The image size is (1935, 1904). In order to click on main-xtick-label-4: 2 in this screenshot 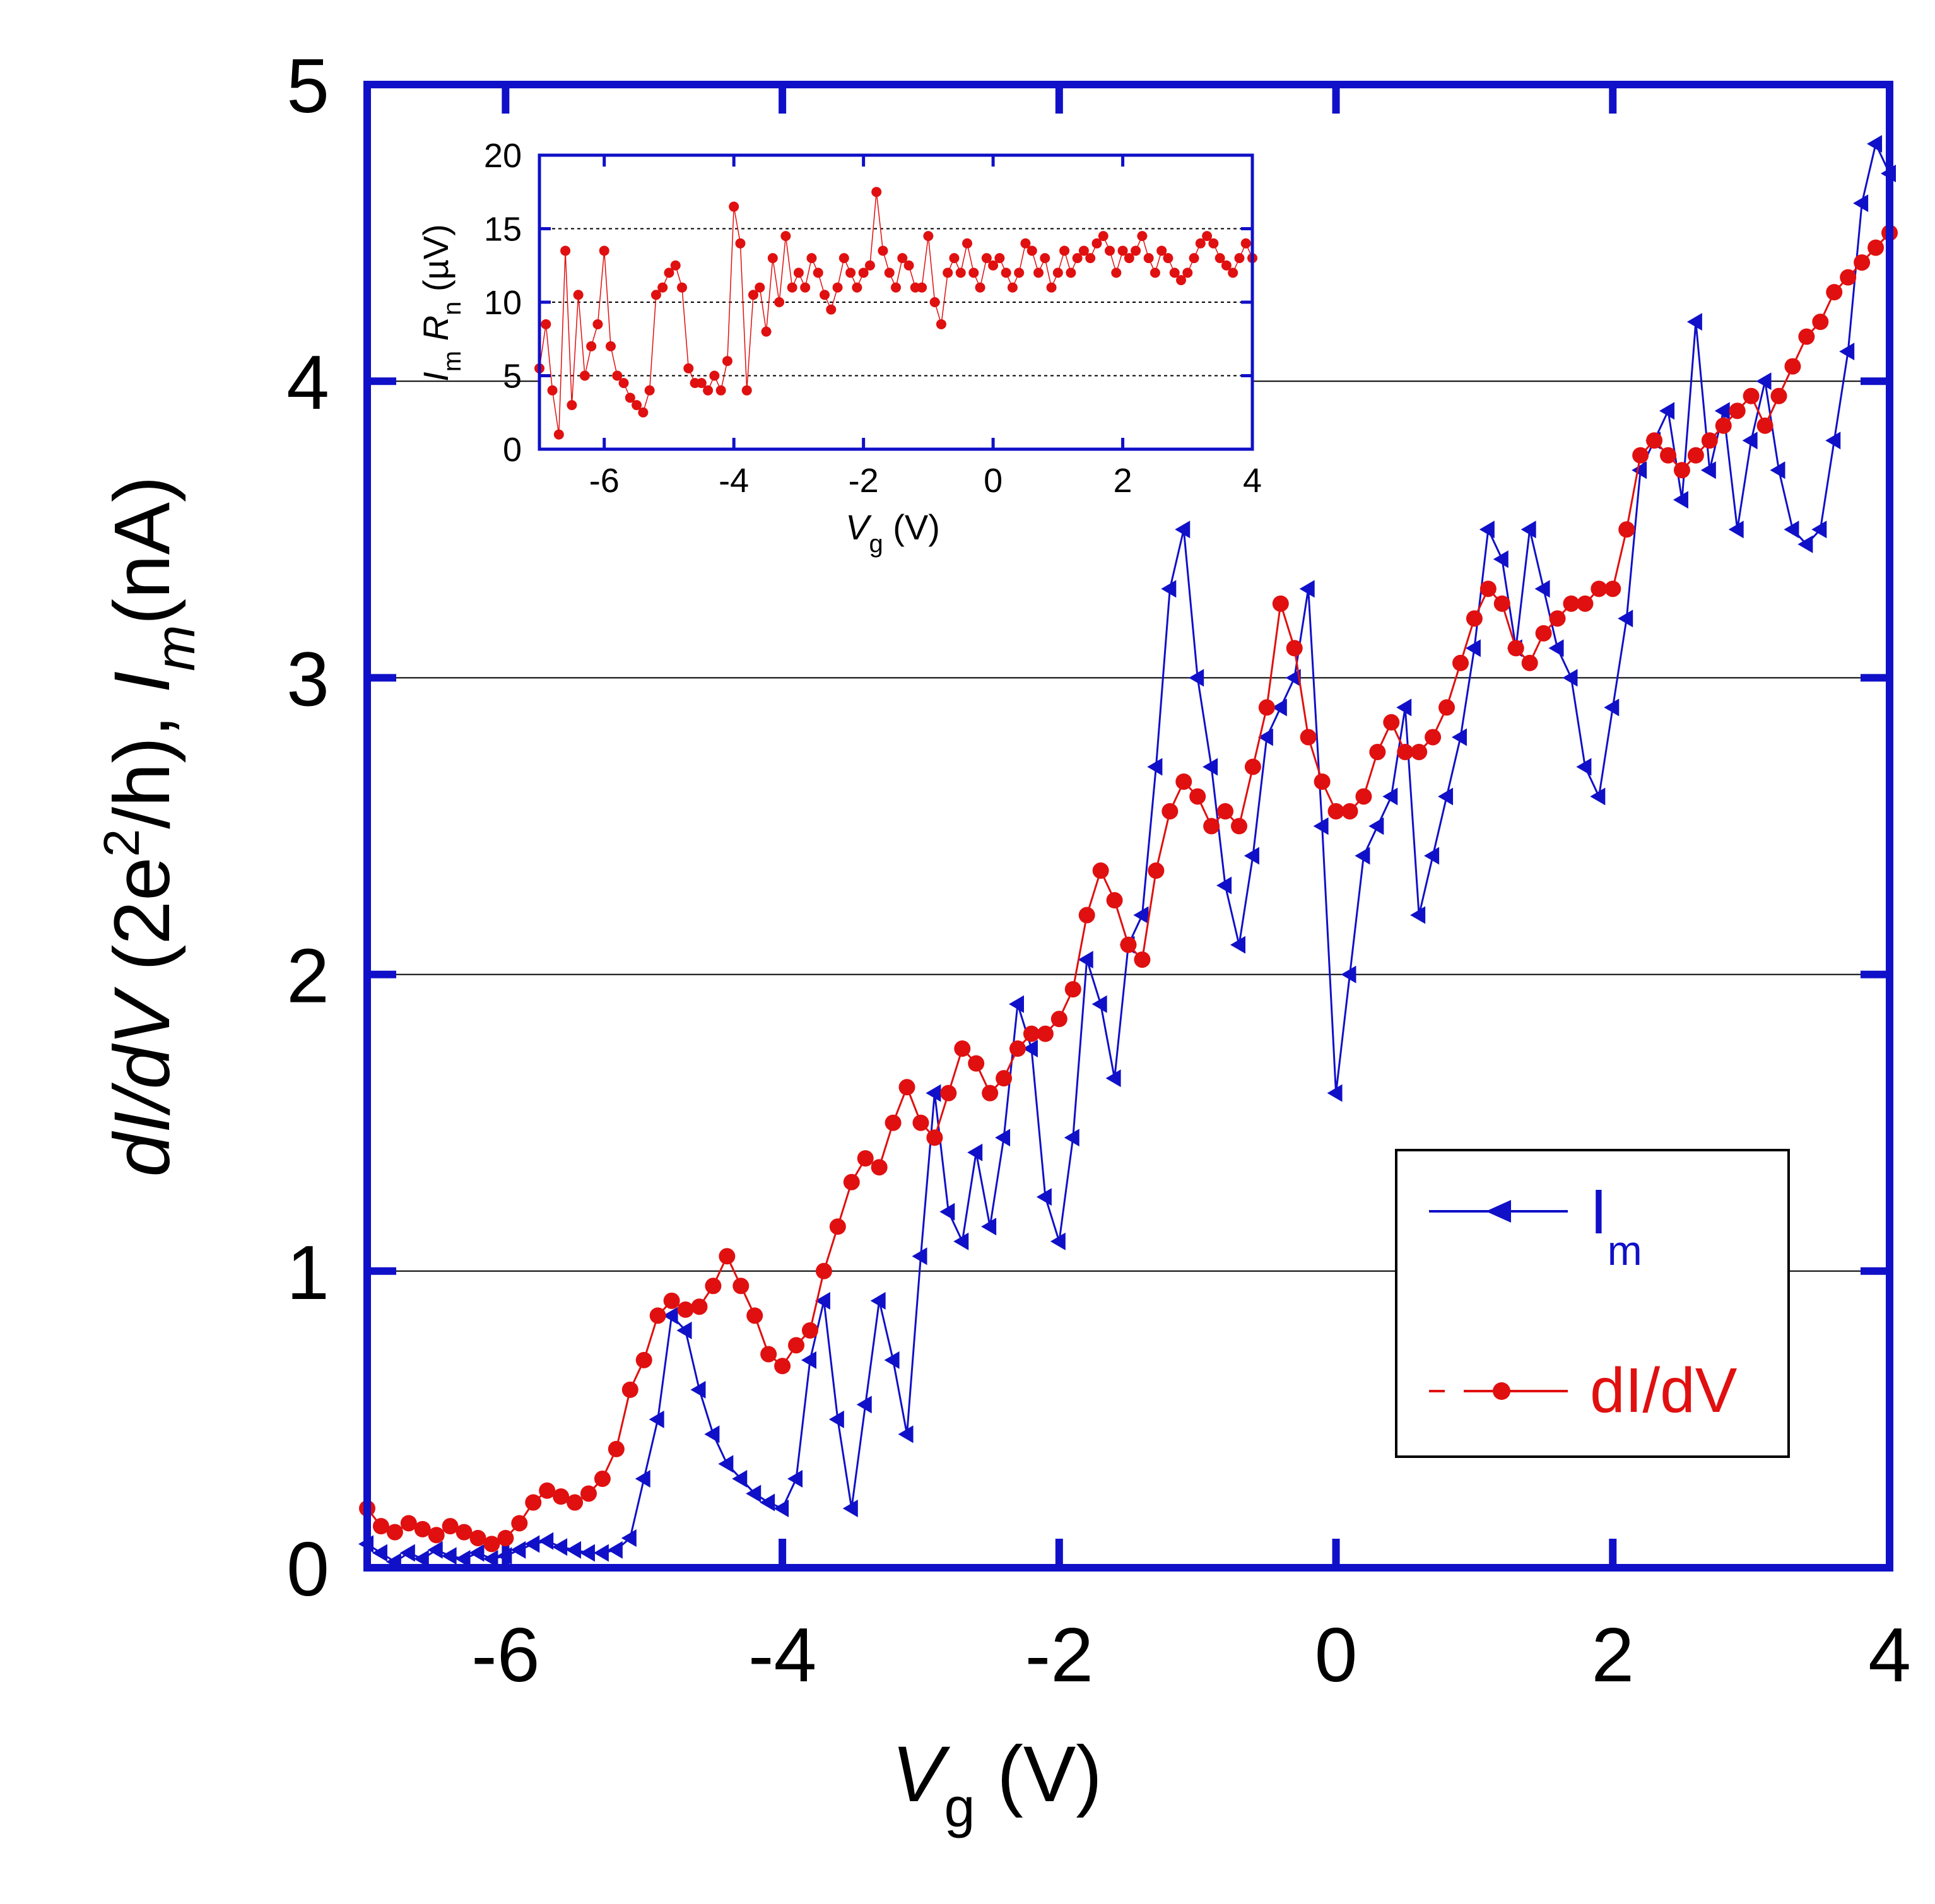, I will do `click(1612, 1655)`.